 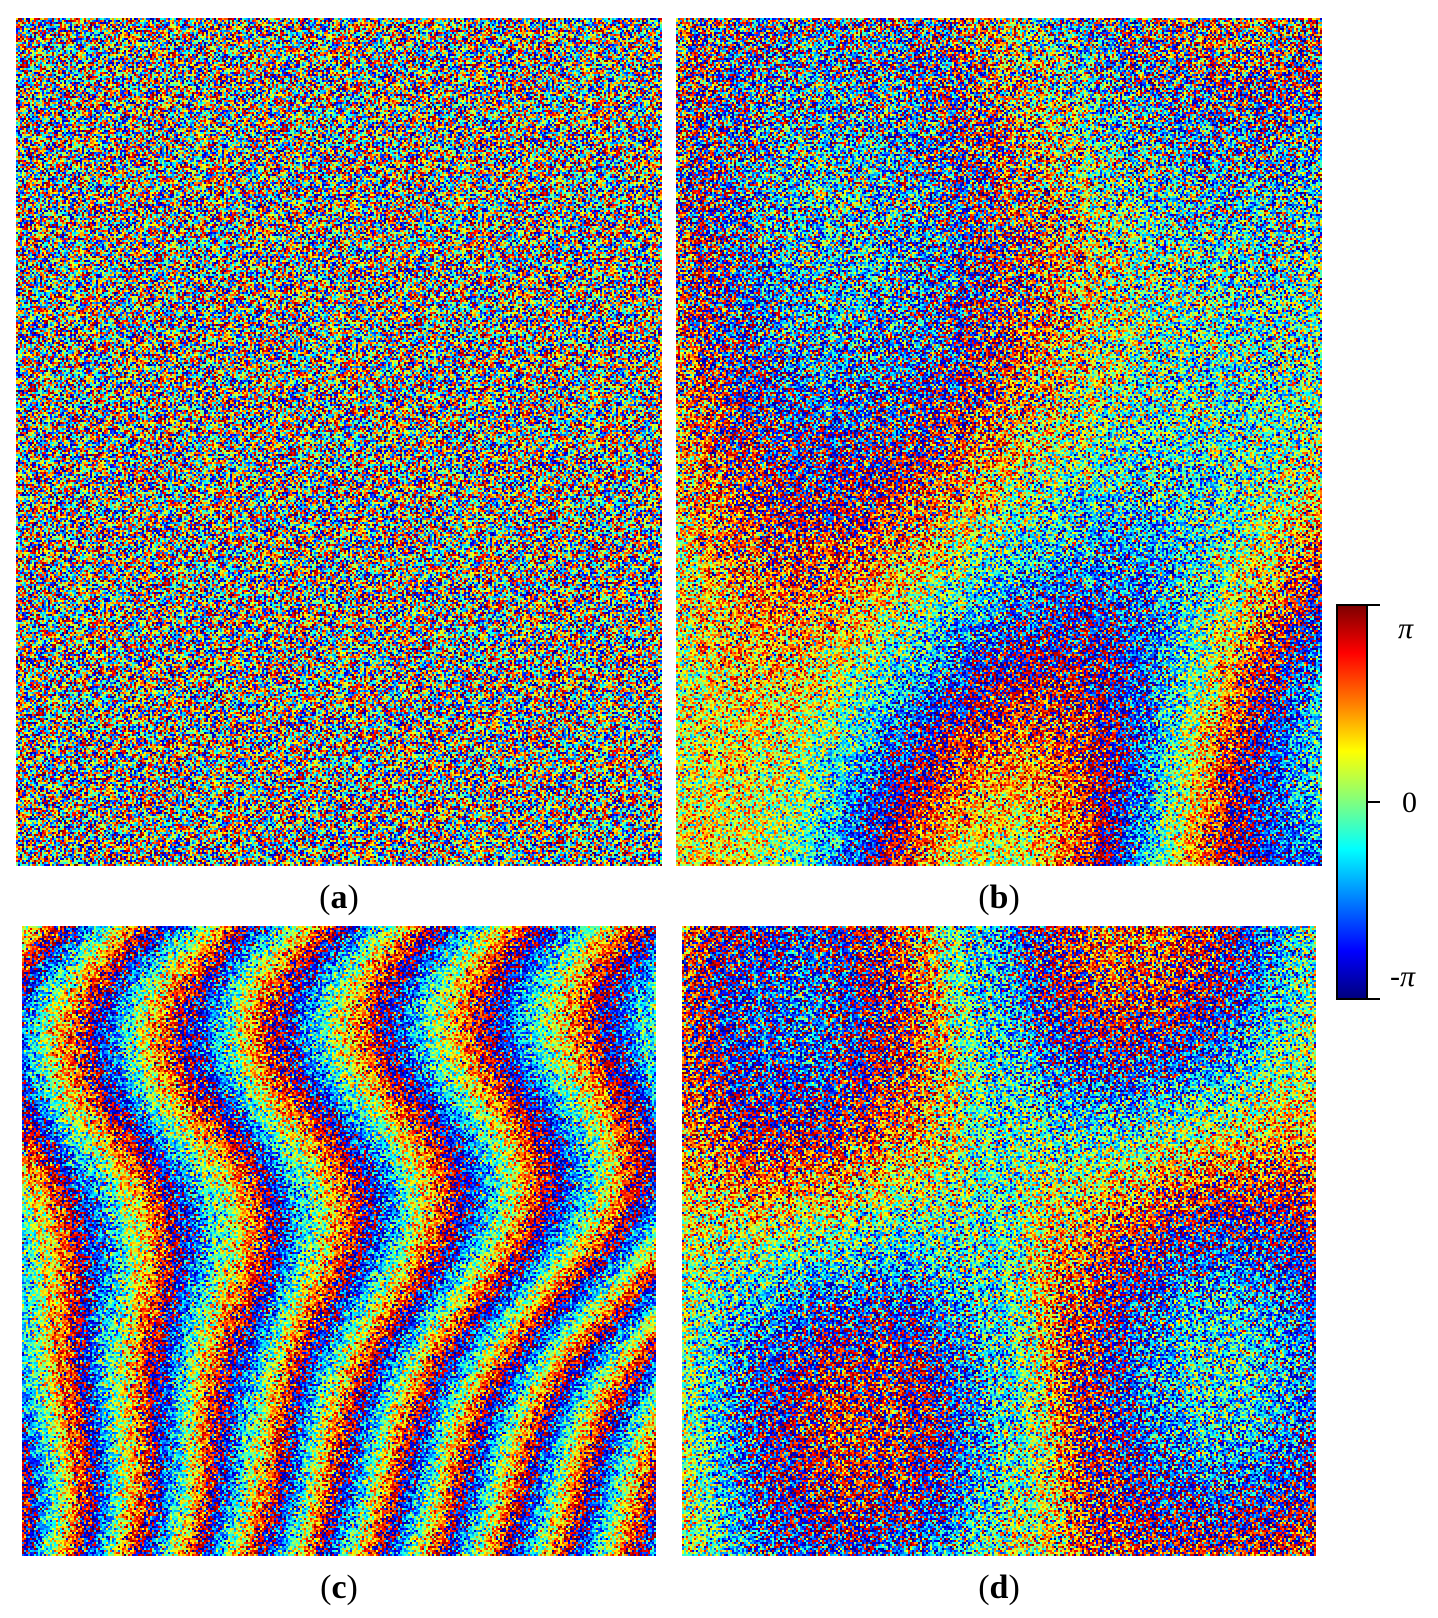 I want to click on panel-d-caption: (d), so click(x=999, y=1587).